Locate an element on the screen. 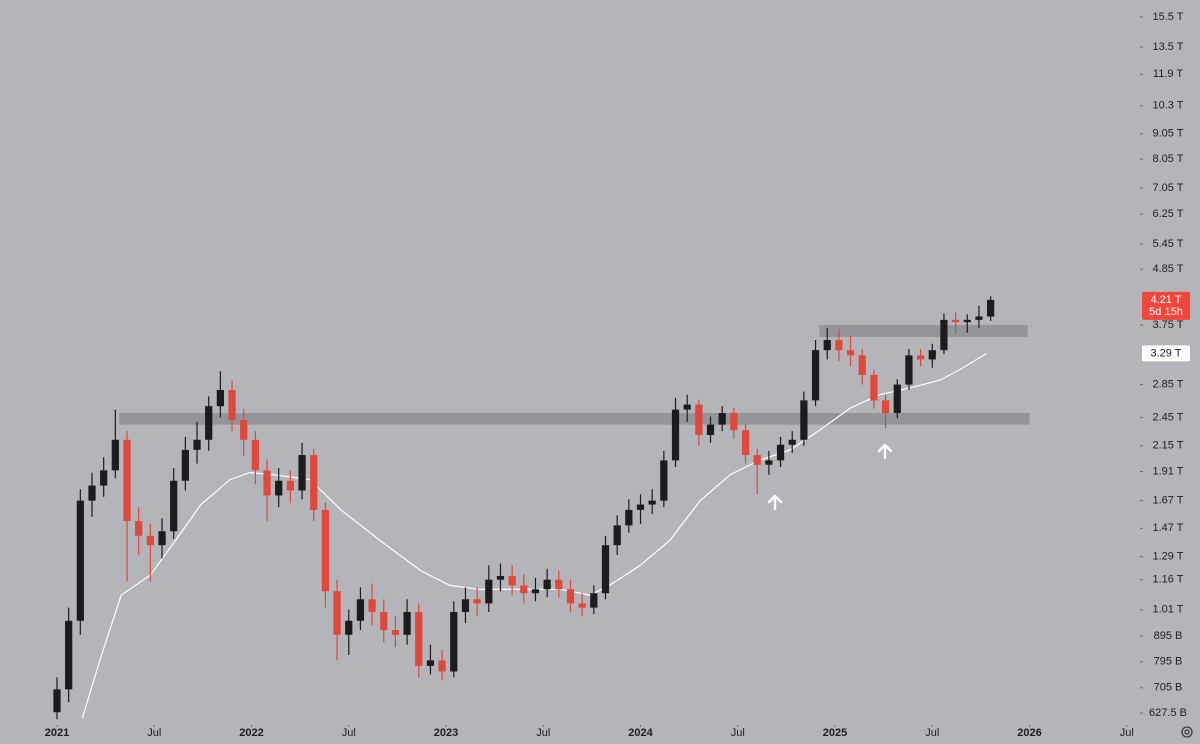 This screenshot has width=1200, height=744. y-tick-label: 13.5 T is located at coordinates (1168, 47).